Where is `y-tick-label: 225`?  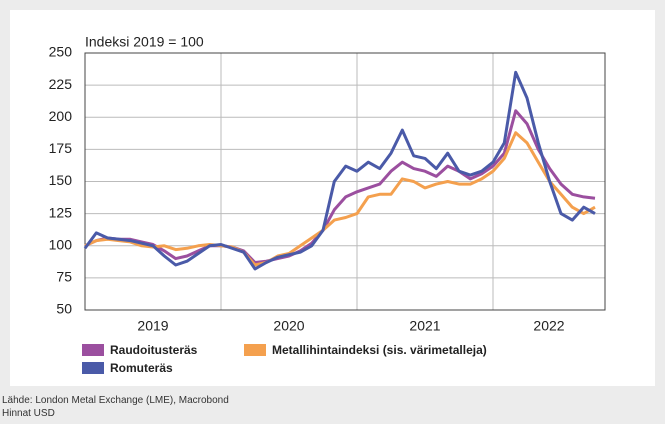
y-tick-label: 225 is located at coordinates (61, 84).